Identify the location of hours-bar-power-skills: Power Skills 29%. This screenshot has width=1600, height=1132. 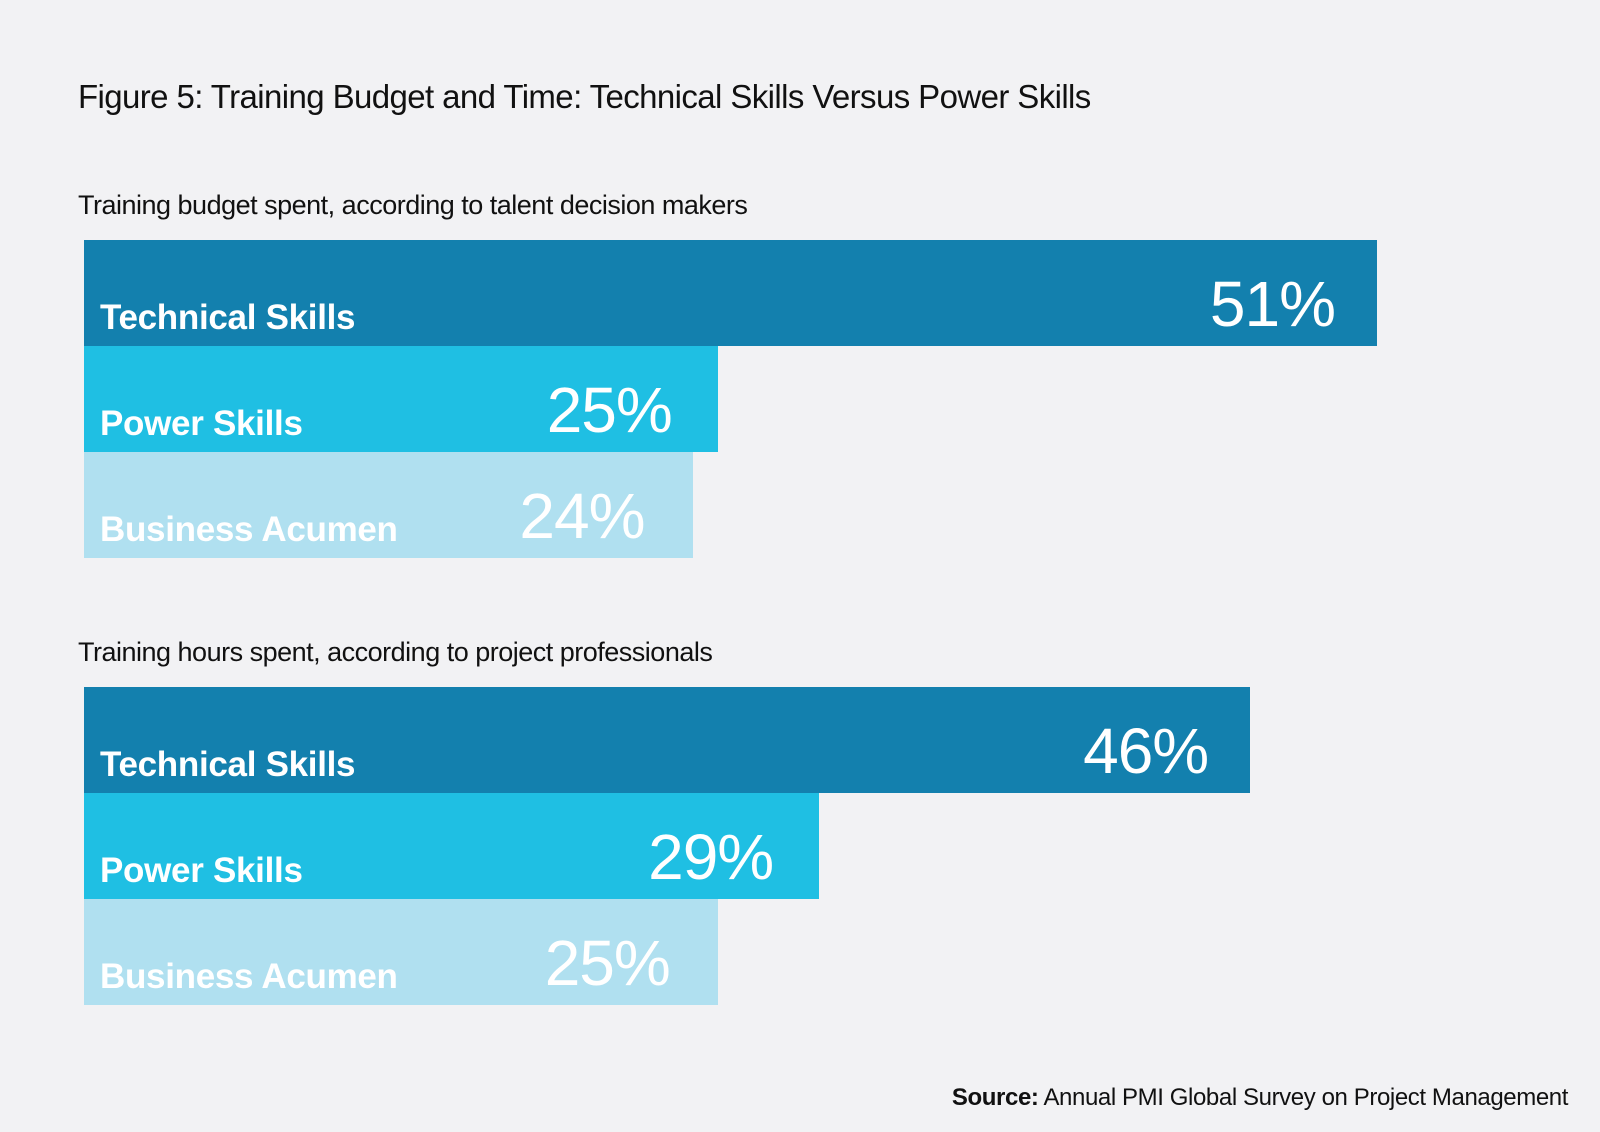
(452, 846).